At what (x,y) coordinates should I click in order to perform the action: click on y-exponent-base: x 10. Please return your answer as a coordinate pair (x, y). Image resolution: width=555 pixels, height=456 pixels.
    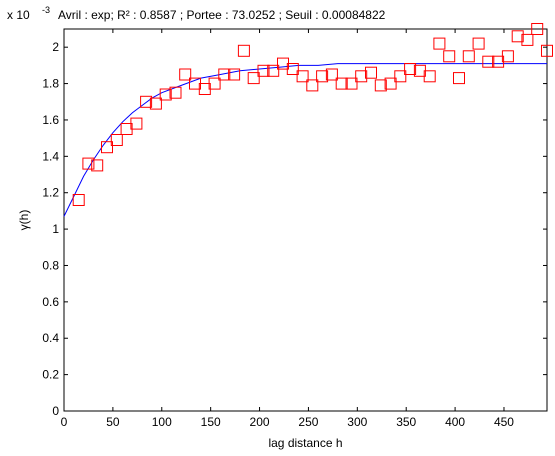
    Looking at the image, I should click on (18, 15).